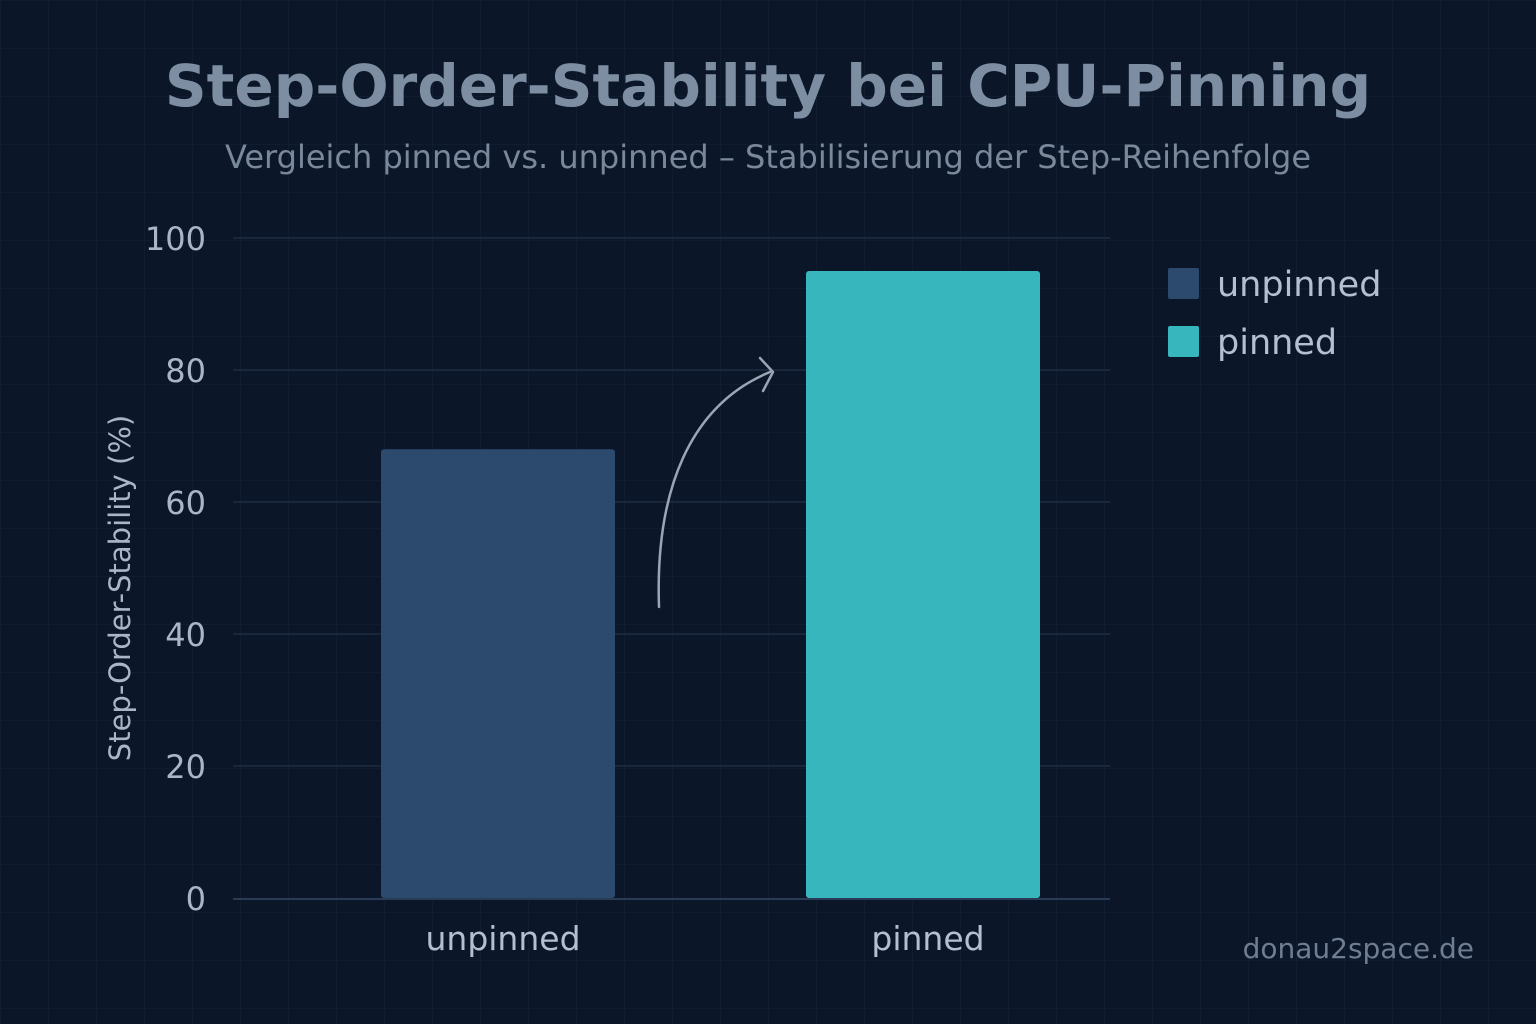  What do you see at coordinates (185, 635) in the screenshot?
I see `y-tick-label: 40` at bounding box center [185, 635].